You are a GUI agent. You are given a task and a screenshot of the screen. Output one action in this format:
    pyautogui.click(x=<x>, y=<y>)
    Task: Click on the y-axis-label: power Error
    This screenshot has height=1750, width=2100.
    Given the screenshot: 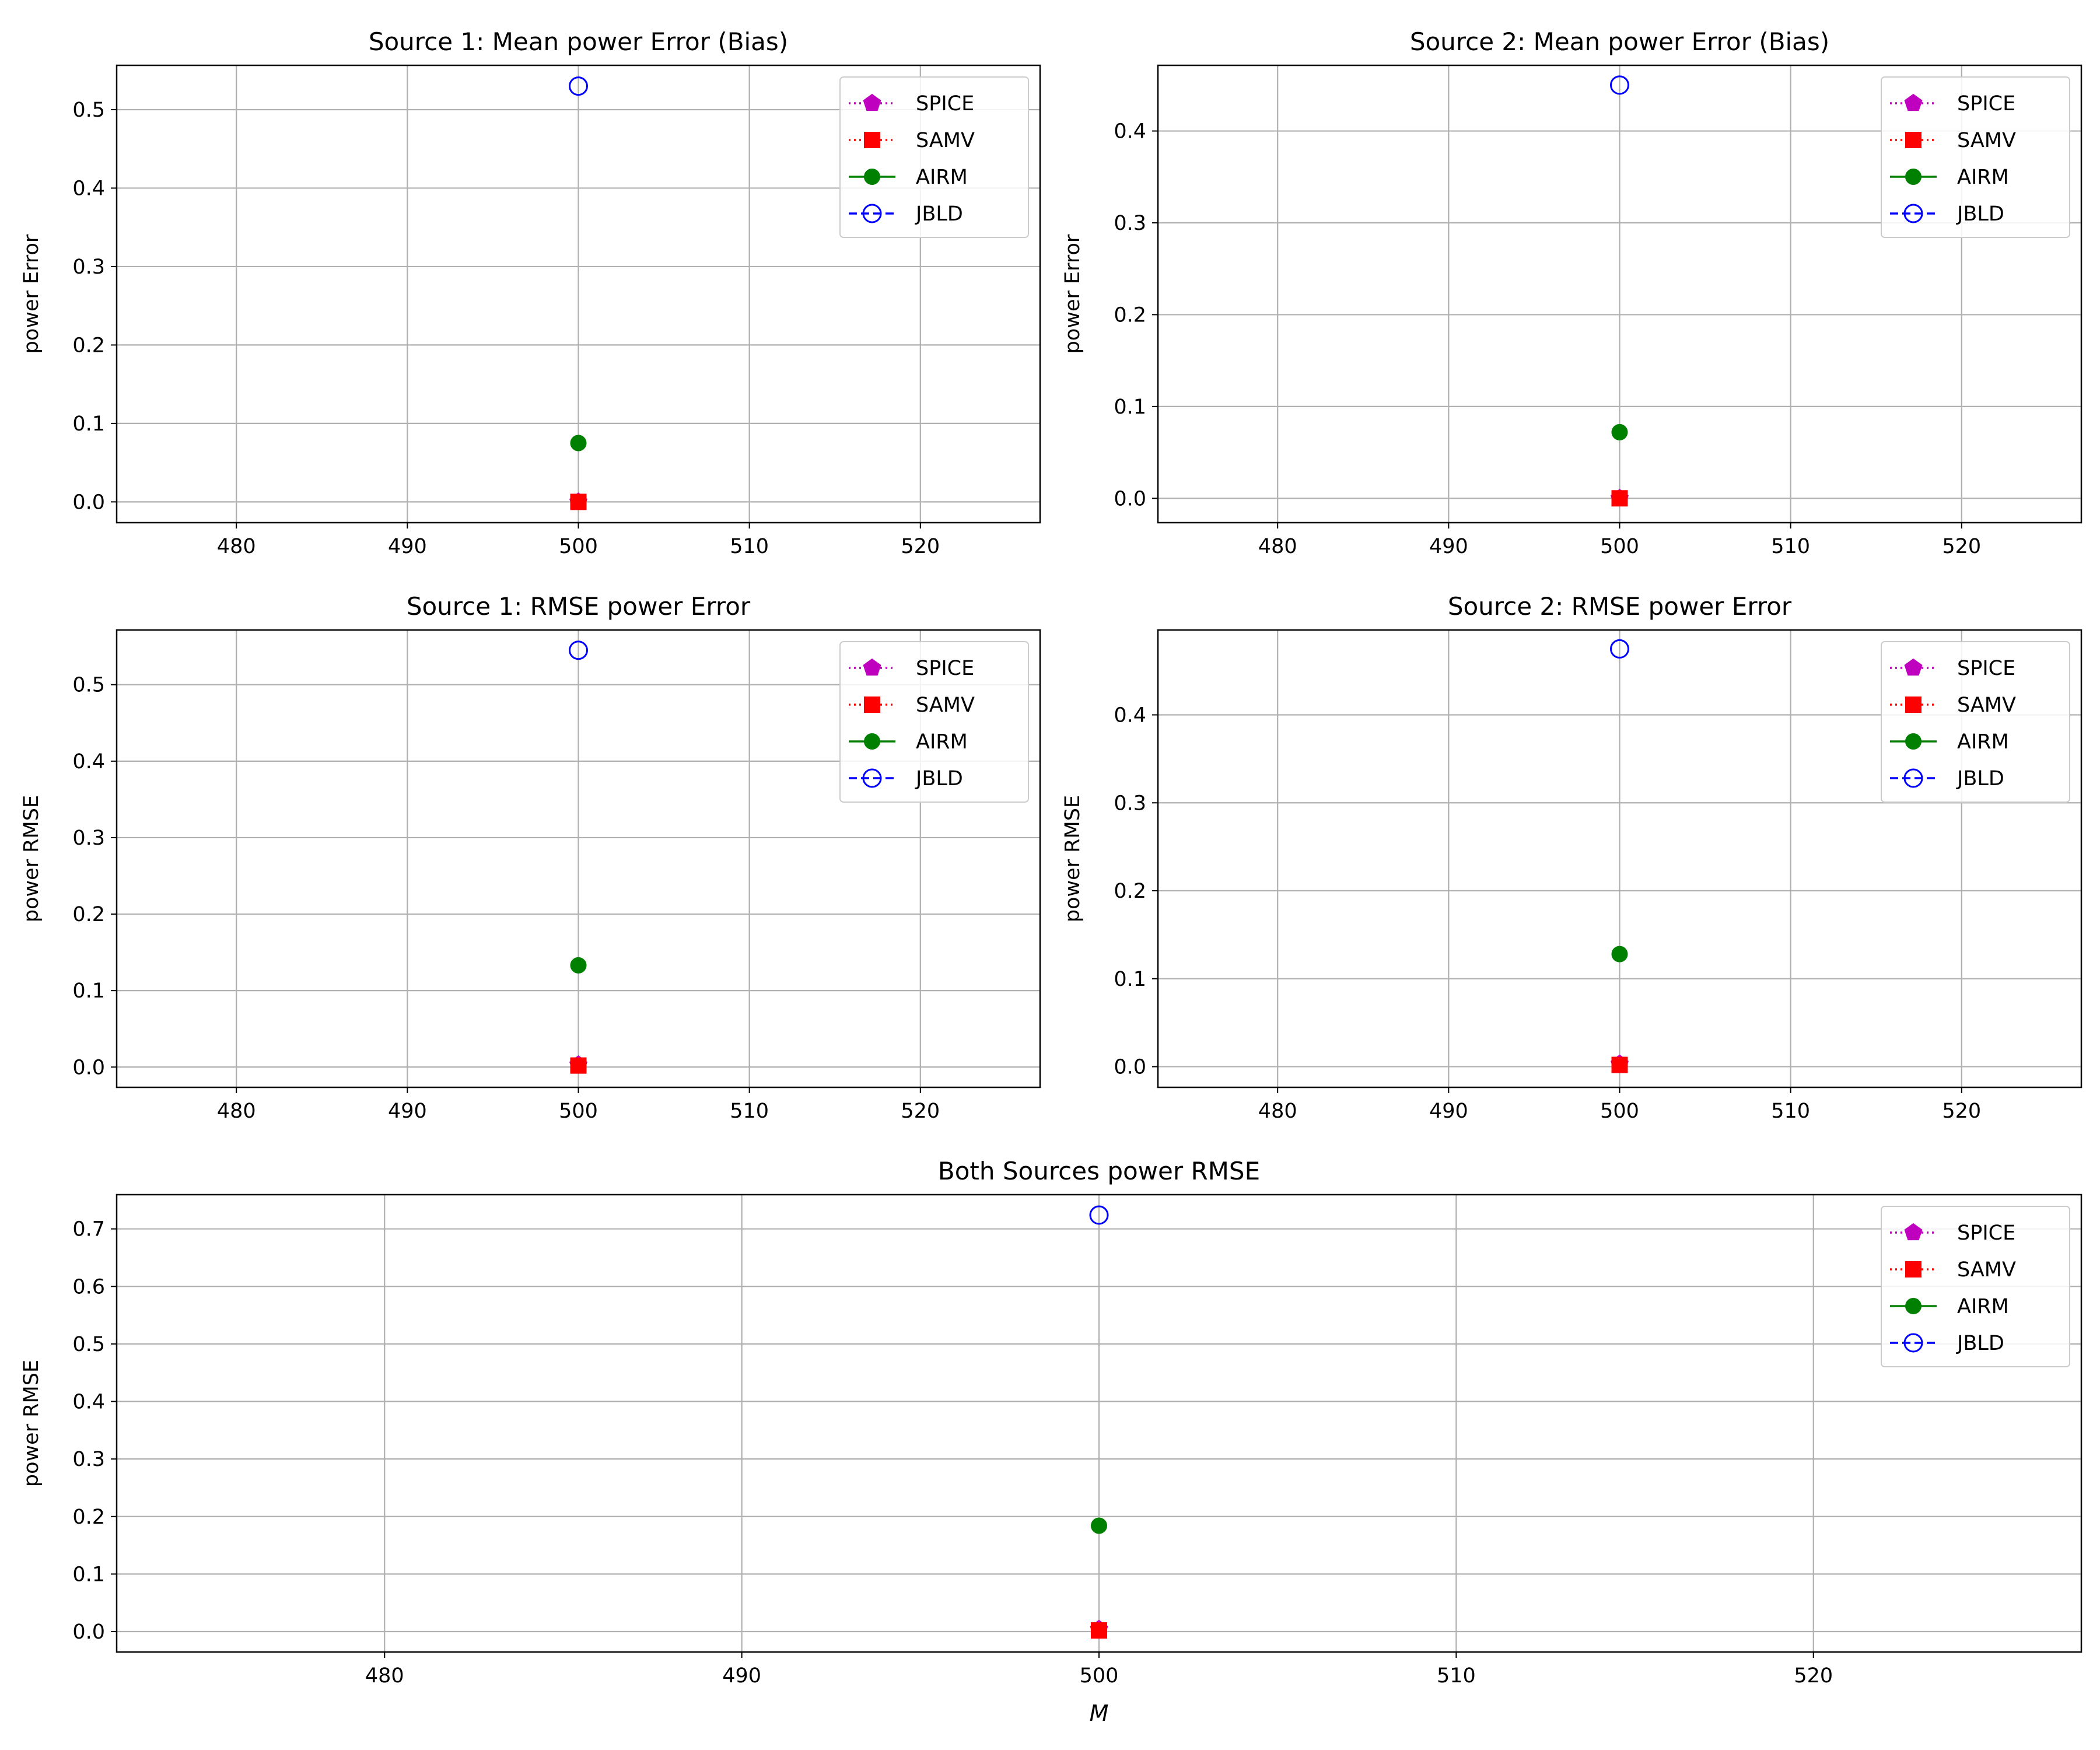 What is the action you would take?
    pyautogui.click(x=1072, y=294)
    